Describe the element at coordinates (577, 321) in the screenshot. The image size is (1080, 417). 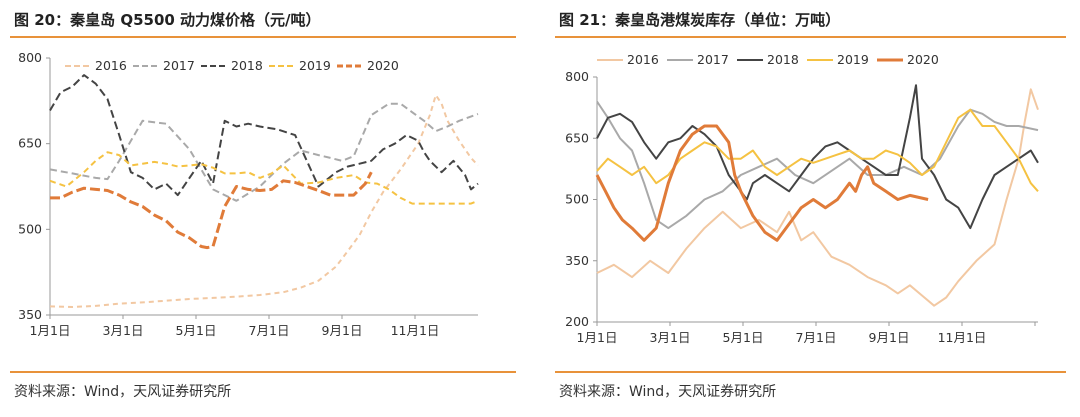
I see `y-tick-label: 200` at that location.